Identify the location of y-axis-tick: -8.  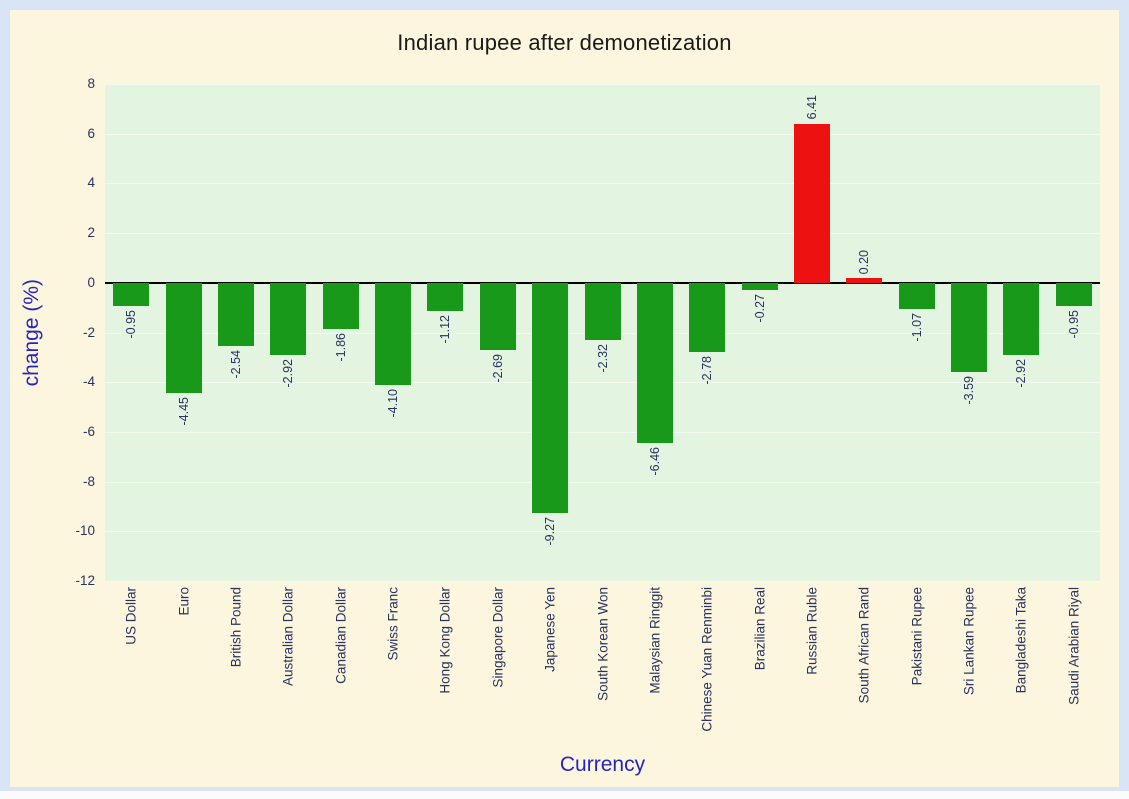
(88, 481).